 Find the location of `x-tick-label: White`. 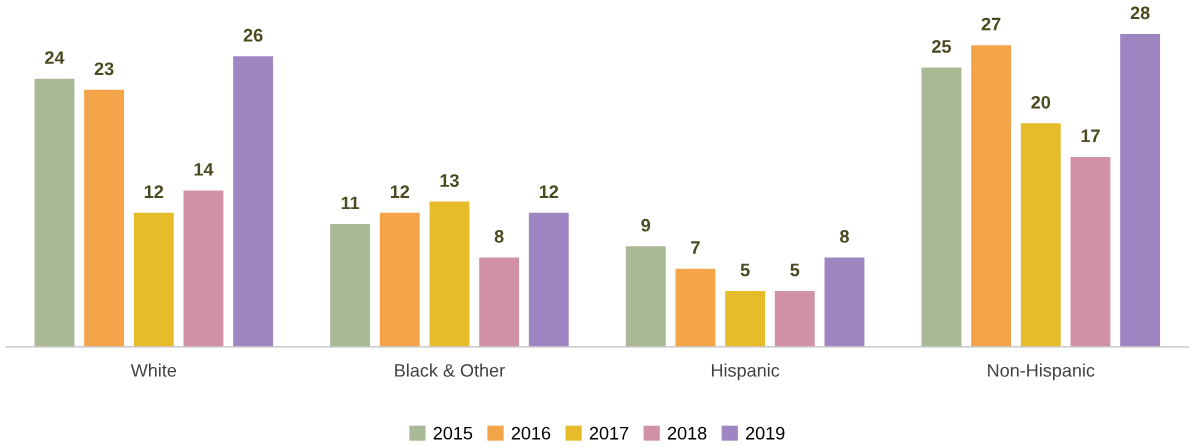

x-tick-label: White is located at coordinates (153, 370).